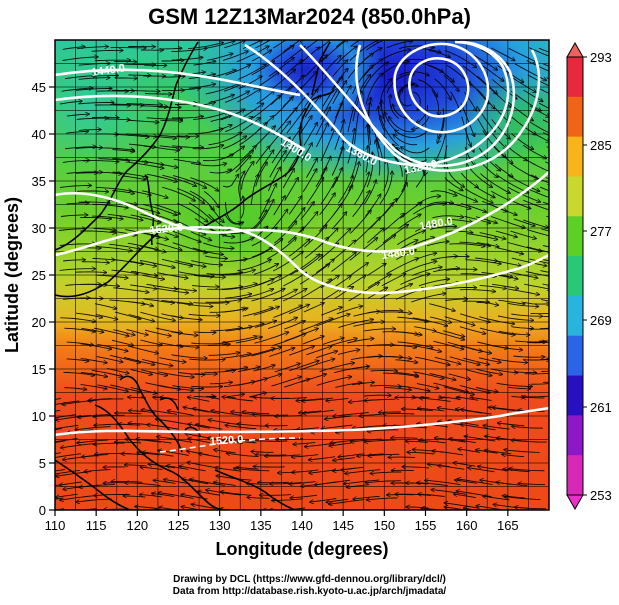  I want to click on x-tick-label: 145, so click(343, 525).